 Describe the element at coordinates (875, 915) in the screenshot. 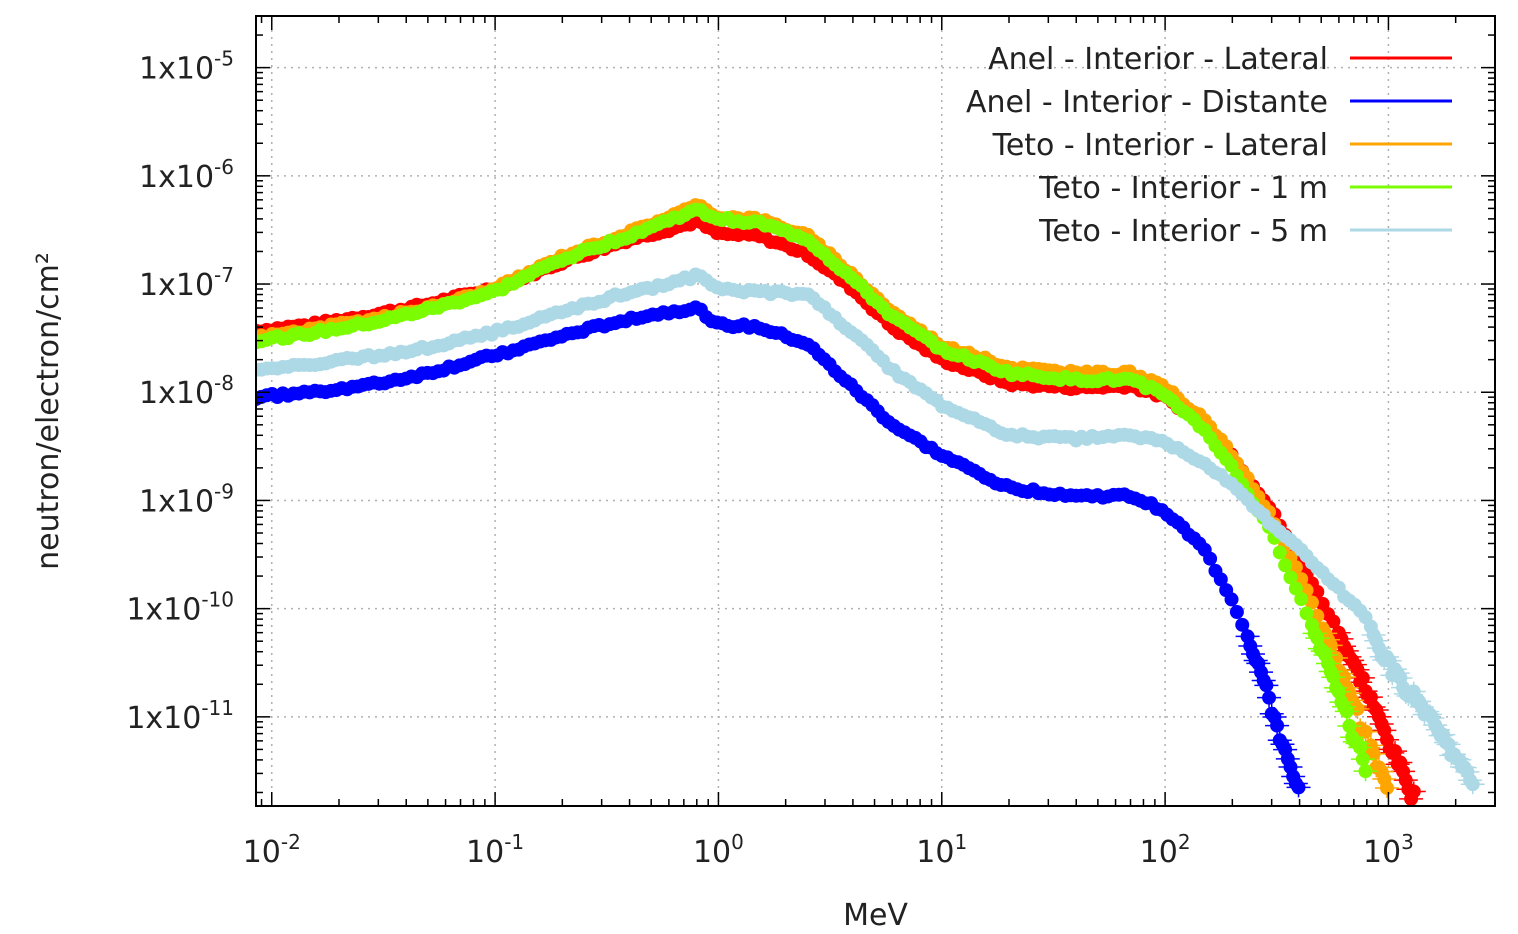

I see `x-axis-title: MeV` at that location.